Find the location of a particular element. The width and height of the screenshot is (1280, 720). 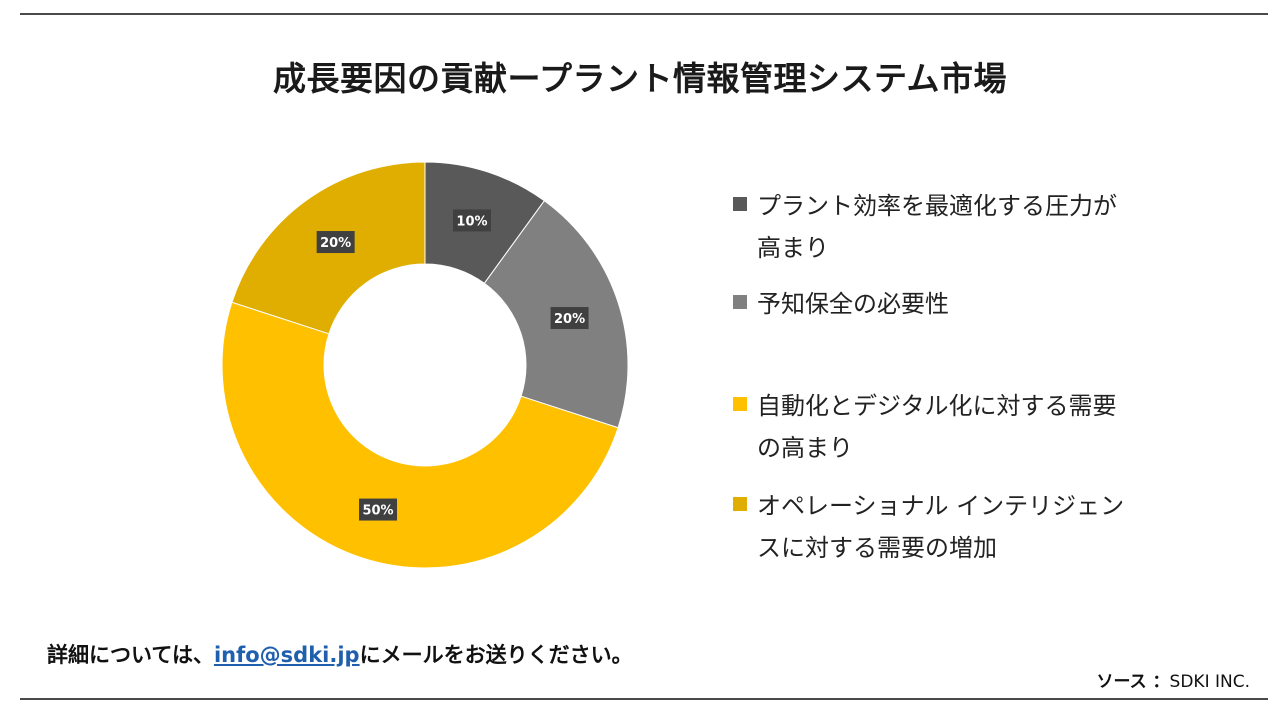

data-label-2: 20% is located at coordinates (569, 318).